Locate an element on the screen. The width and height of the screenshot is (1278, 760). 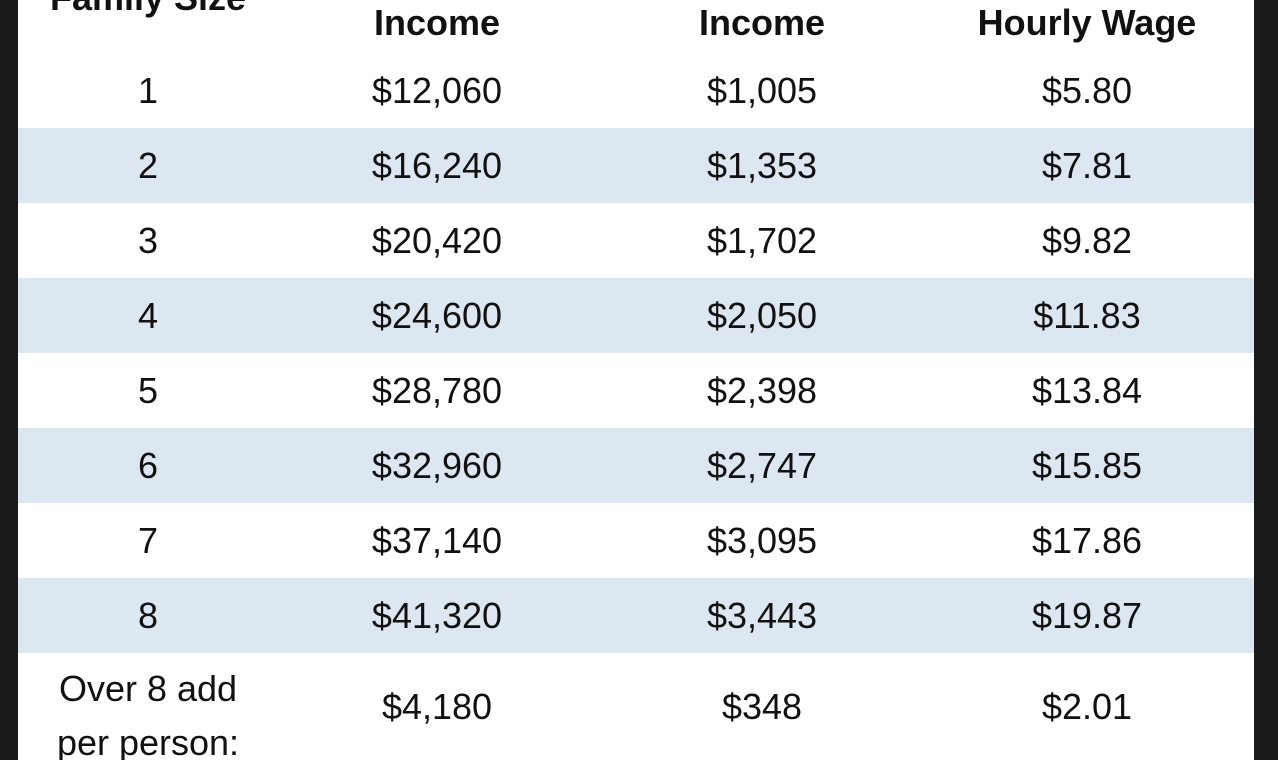
table-cell: $9.82 is located at coordinates (1087, 240).